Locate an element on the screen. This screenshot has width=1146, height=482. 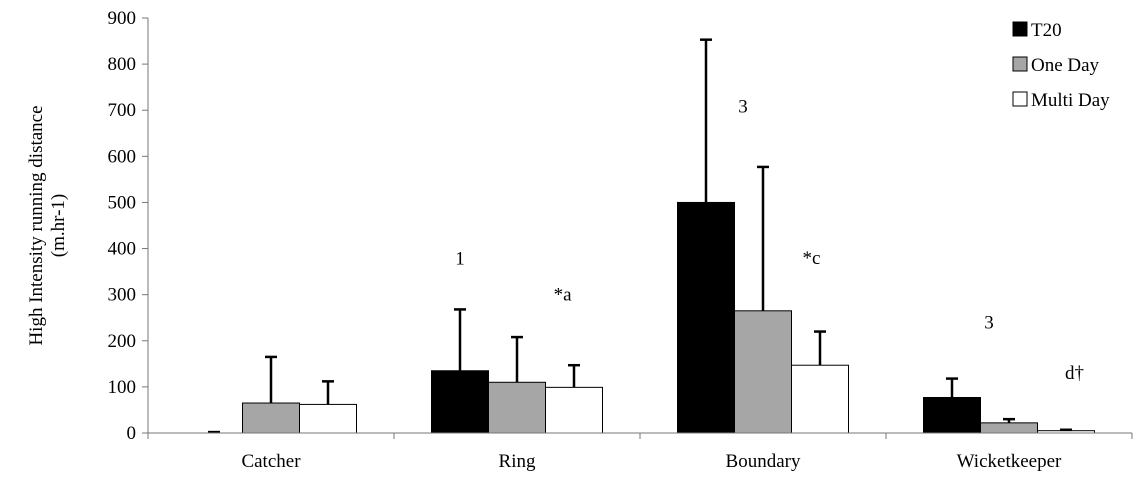
legend-label: Multi Day is located at coordinates (1070, 100).